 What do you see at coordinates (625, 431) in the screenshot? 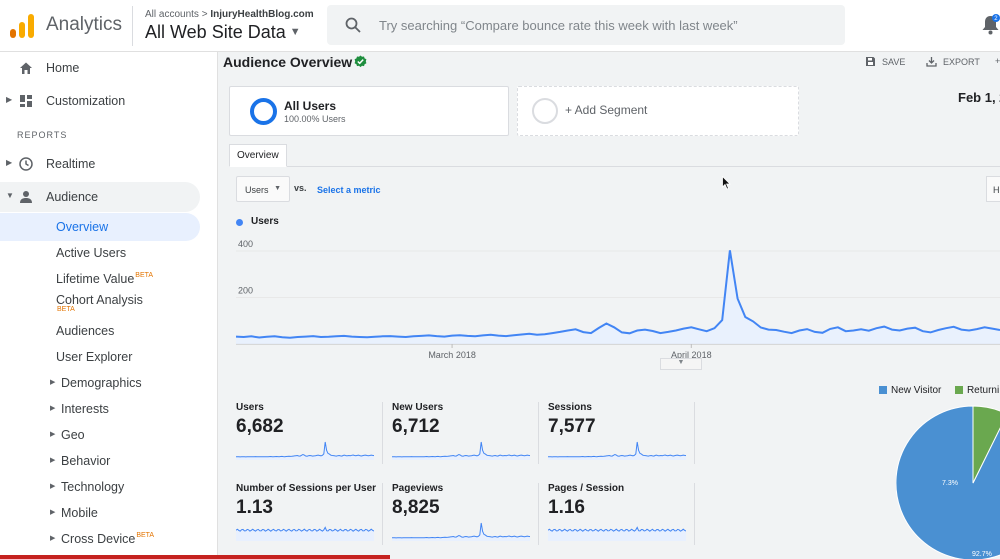
I see `metric-tile-sessions: Sessions 7,577` at bounding box center [625, 431].